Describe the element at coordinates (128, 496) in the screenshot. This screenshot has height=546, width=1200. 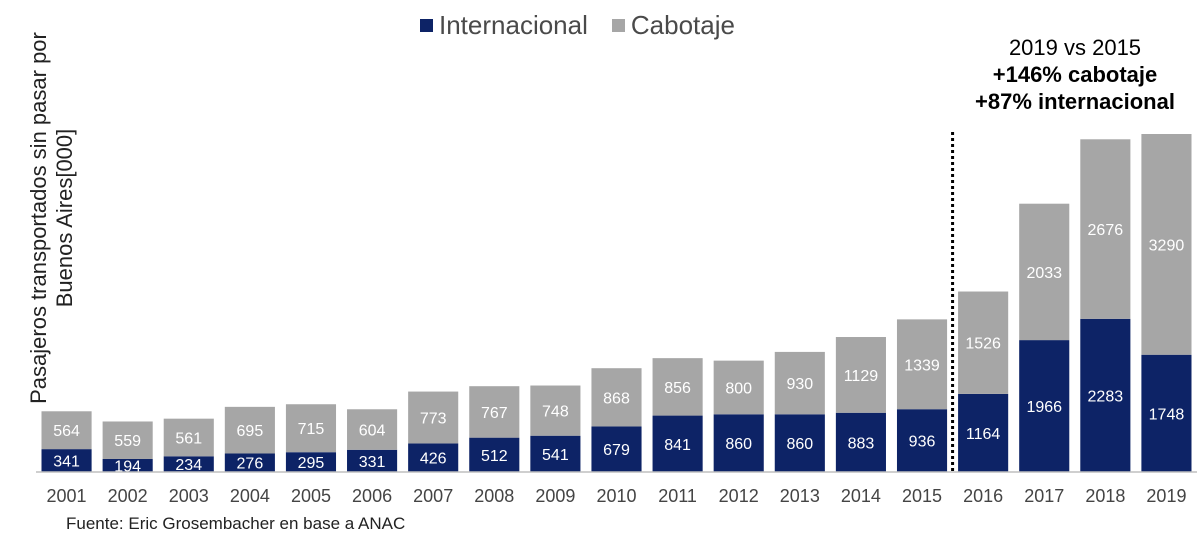
I see `x-tick-label-2002: 2002` at that location.